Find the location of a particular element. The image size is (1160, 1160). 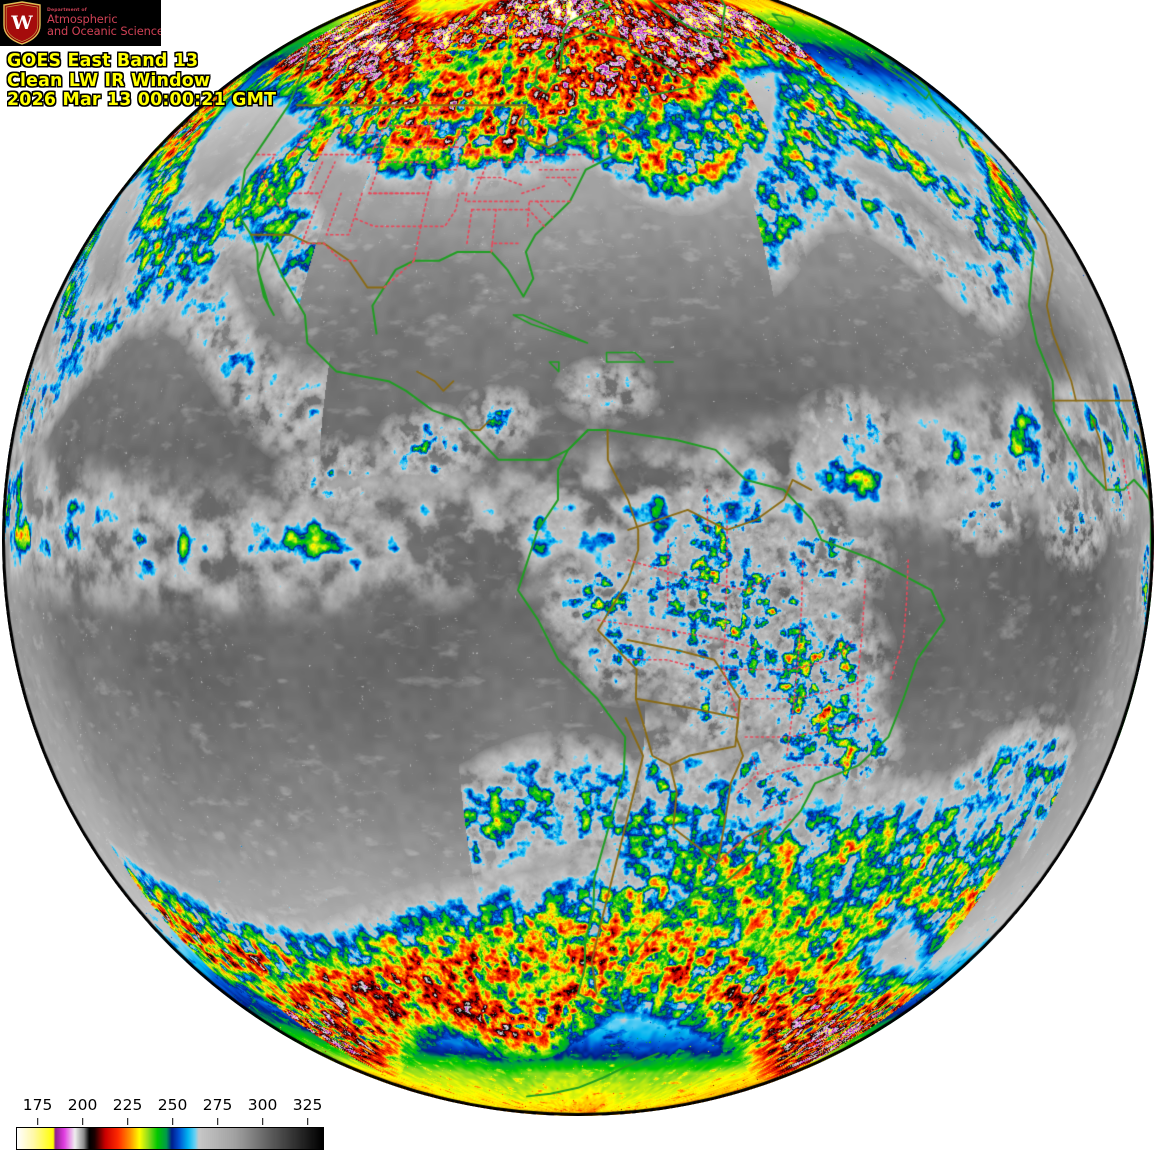

uw-madison-crest-icon: W is located at coordinates (22, 23).